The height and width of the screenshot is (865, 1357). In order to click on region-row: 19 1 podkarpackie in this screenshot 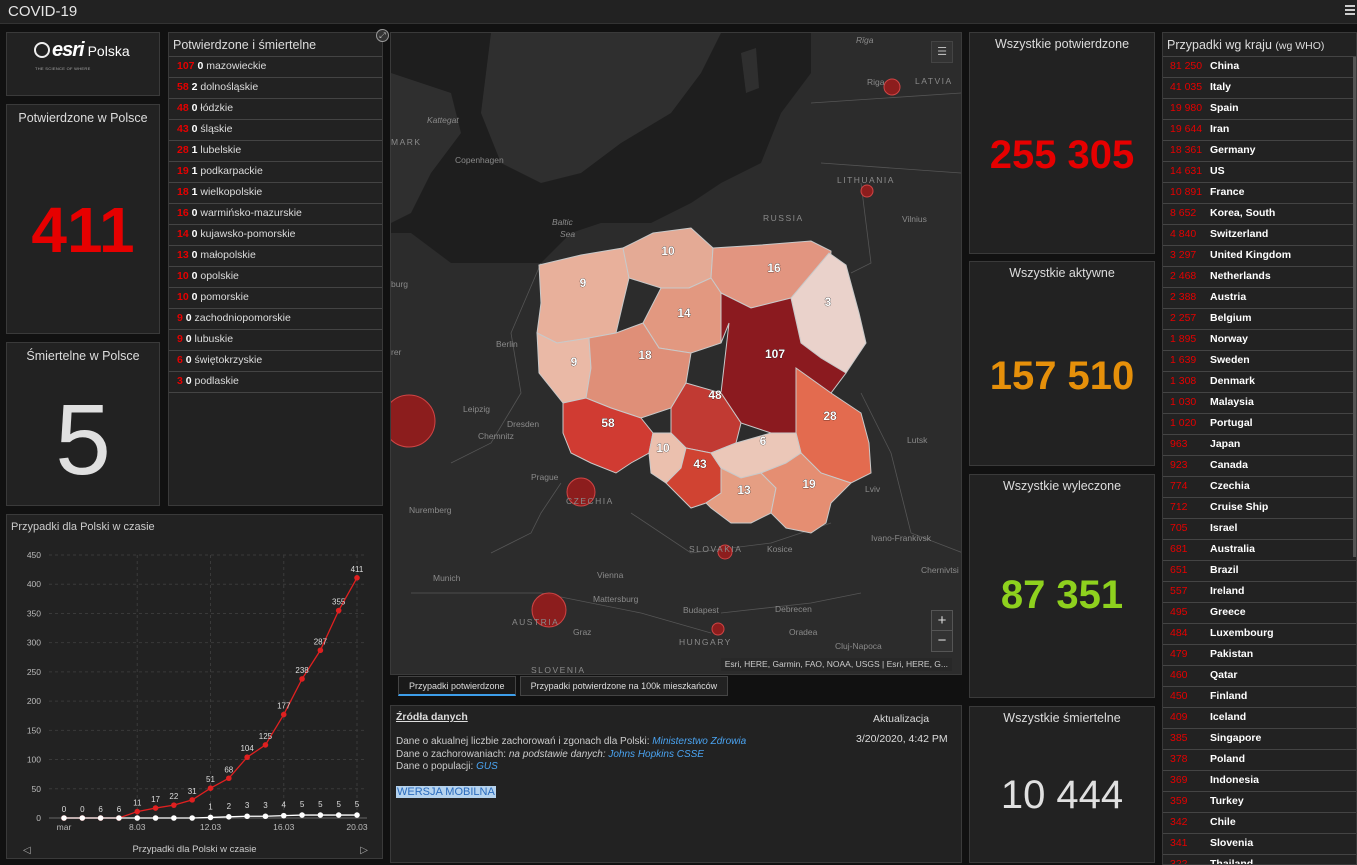, I will do `click(275, 172)`.